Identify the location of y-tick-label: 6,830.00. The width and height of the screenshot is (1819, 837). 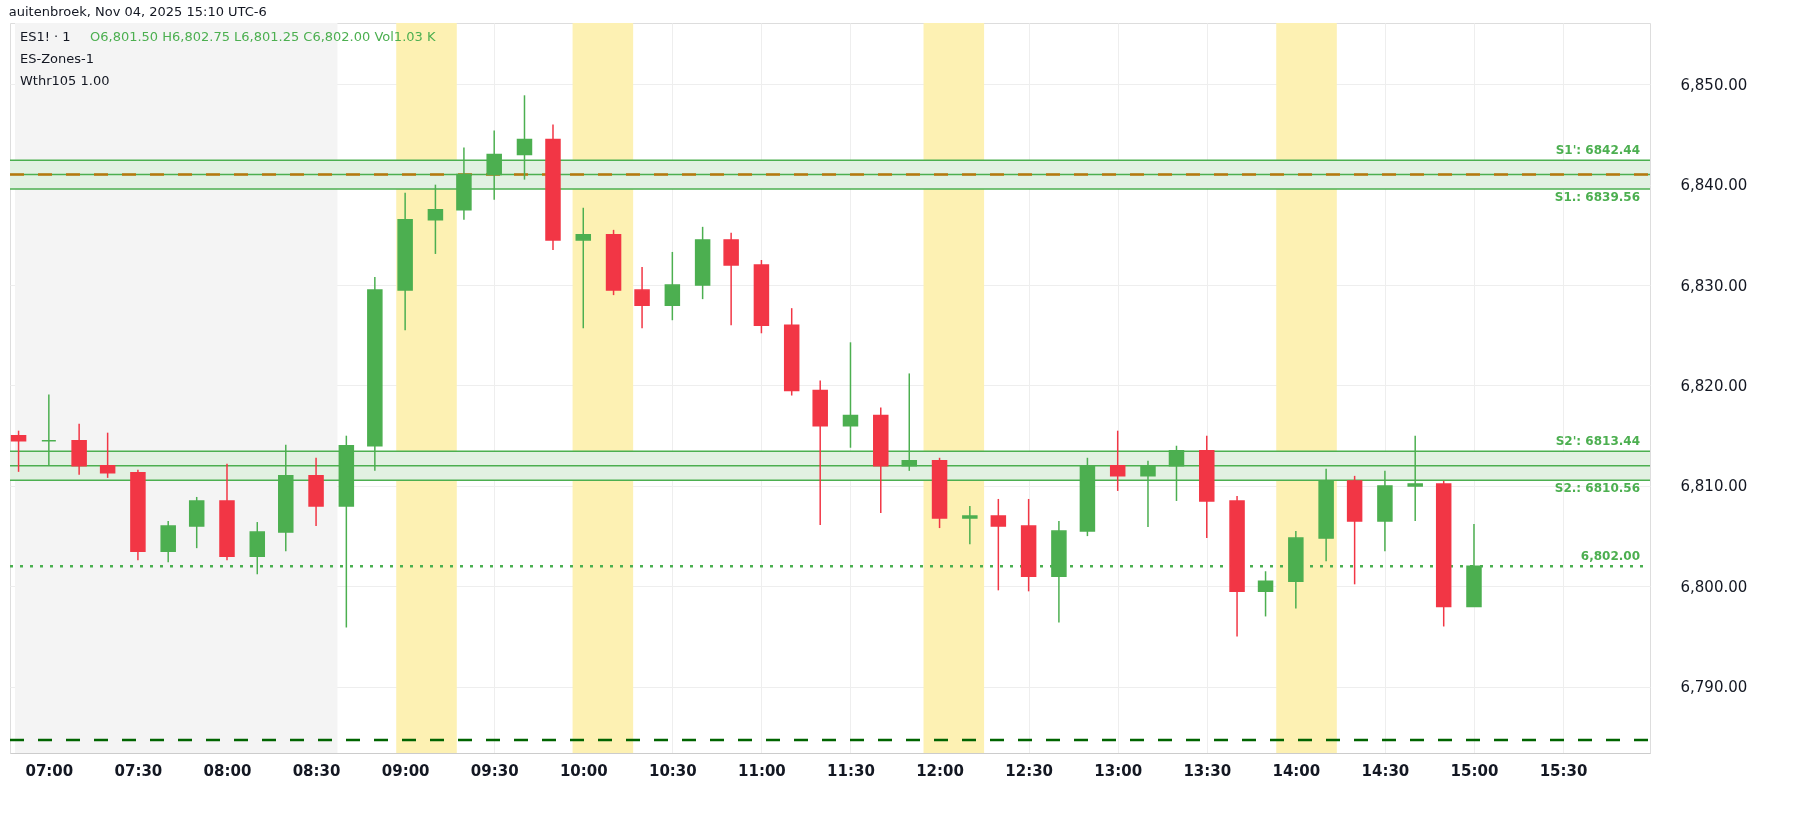
(1714, 285).